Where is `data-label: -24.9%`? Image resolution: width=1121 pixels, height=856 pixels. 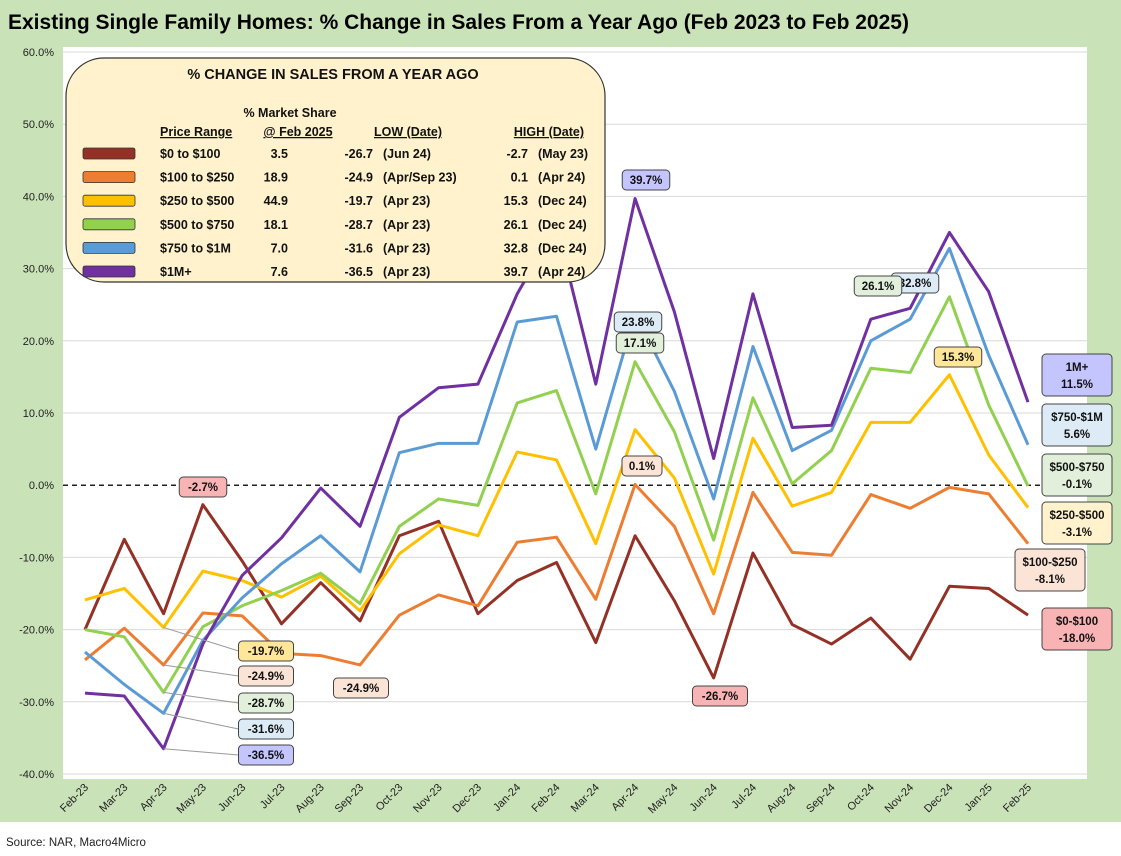 data-label: -24.9% is located at coordinates (228, 675).